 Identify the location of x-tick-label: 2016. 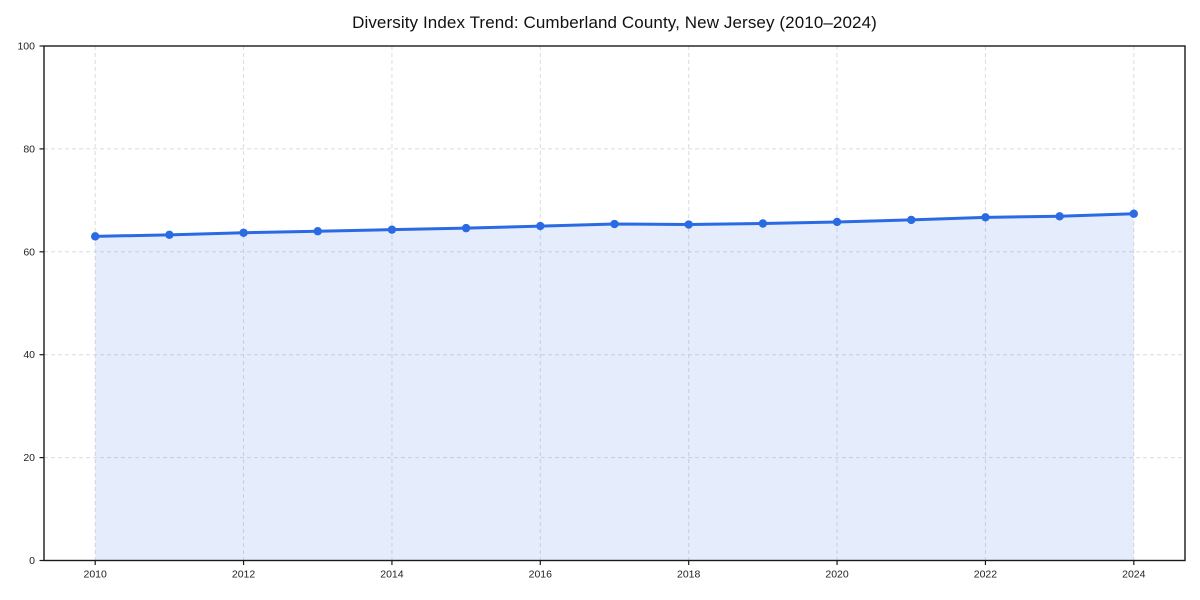
(541, 575).